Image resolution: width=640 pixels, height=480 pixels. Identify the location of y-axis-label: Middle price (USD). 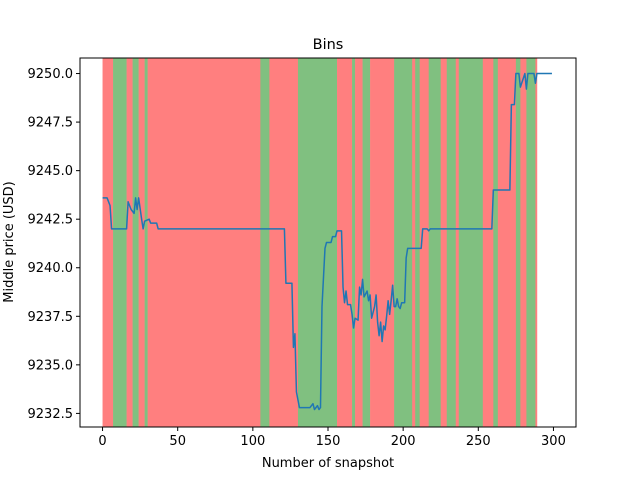
(9, 241).